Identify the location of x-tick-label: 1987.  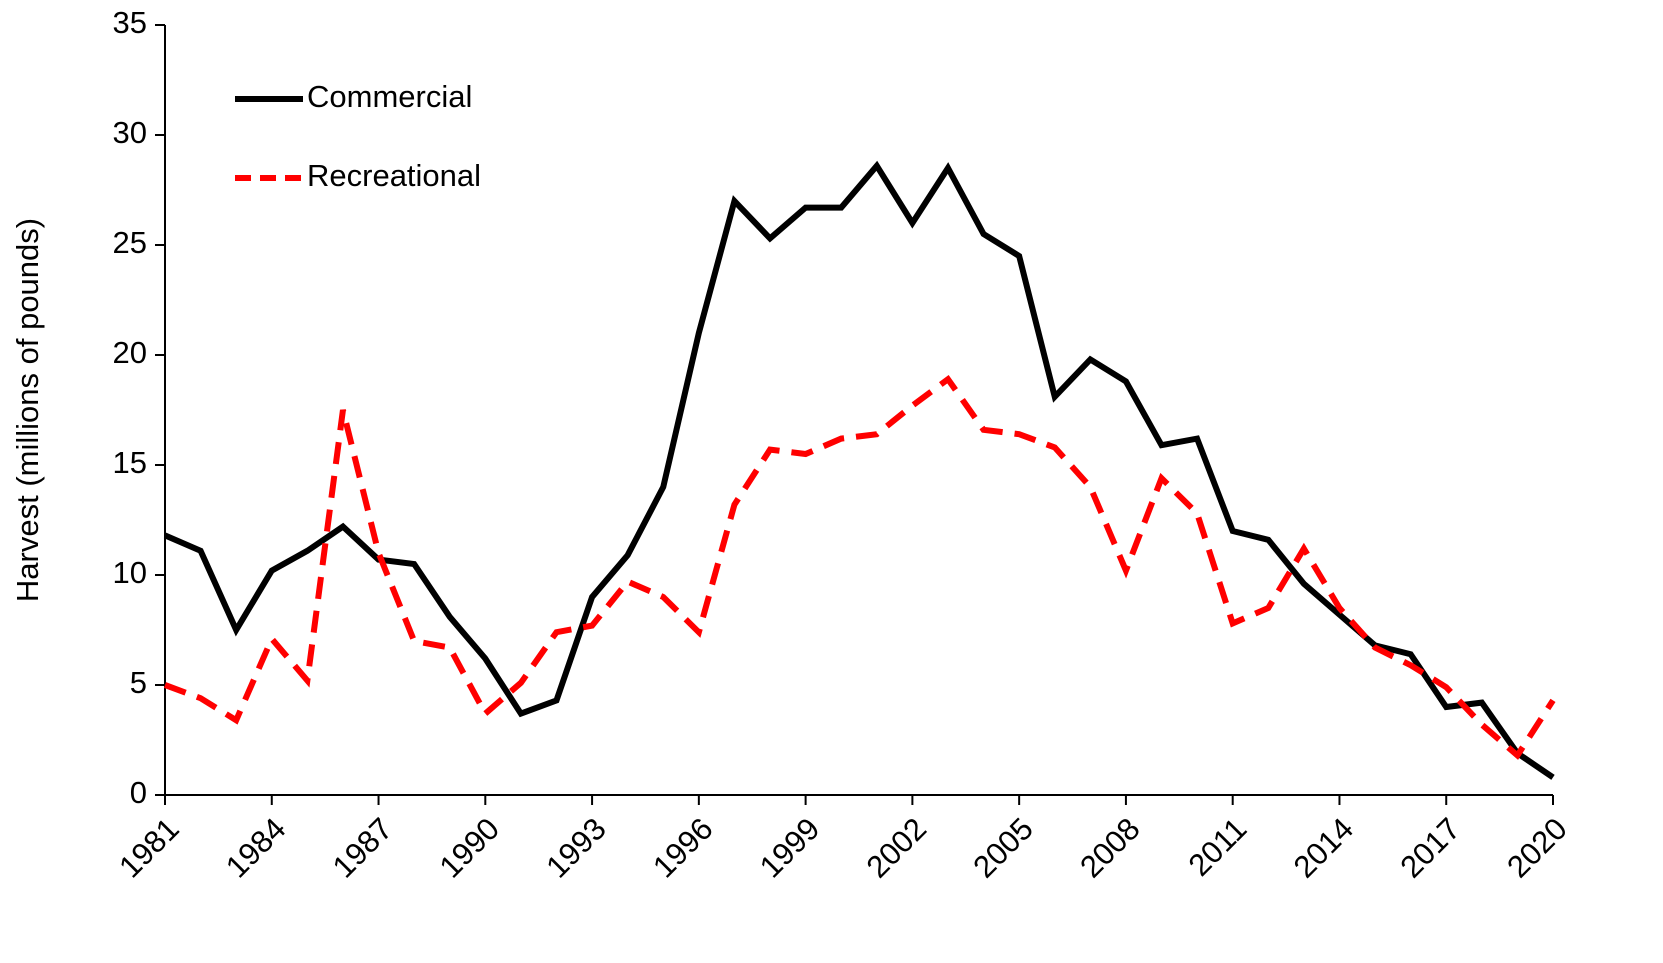
(363, 848).